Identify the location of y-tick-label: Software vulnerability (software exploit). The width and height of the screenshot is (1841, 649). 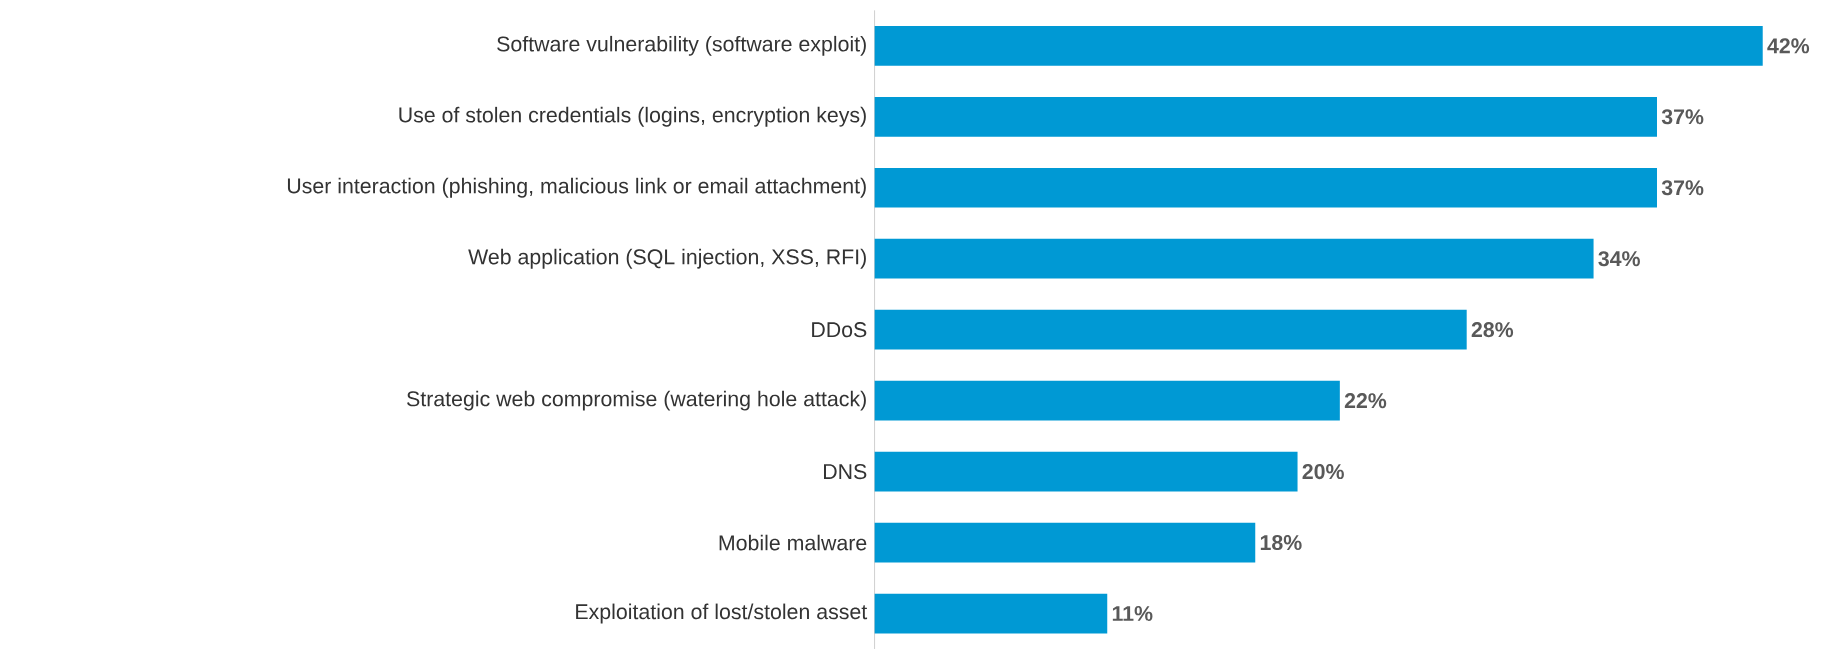
(681, 45).